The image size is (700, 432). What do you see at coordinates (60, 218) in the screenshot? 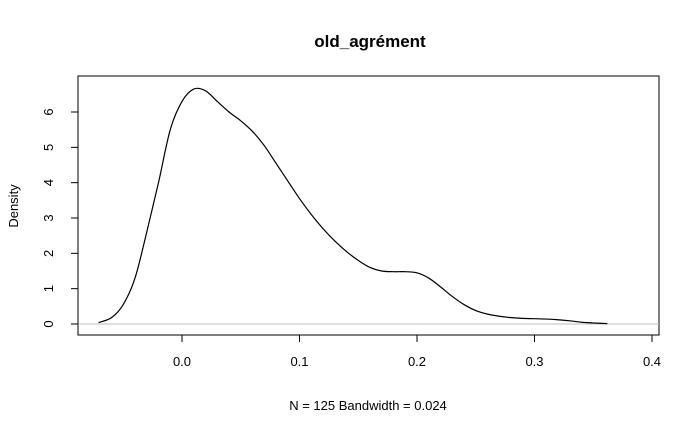
I see `y-axis: 0 1 2 3 4 5 6` at bounding box center [60, 218].